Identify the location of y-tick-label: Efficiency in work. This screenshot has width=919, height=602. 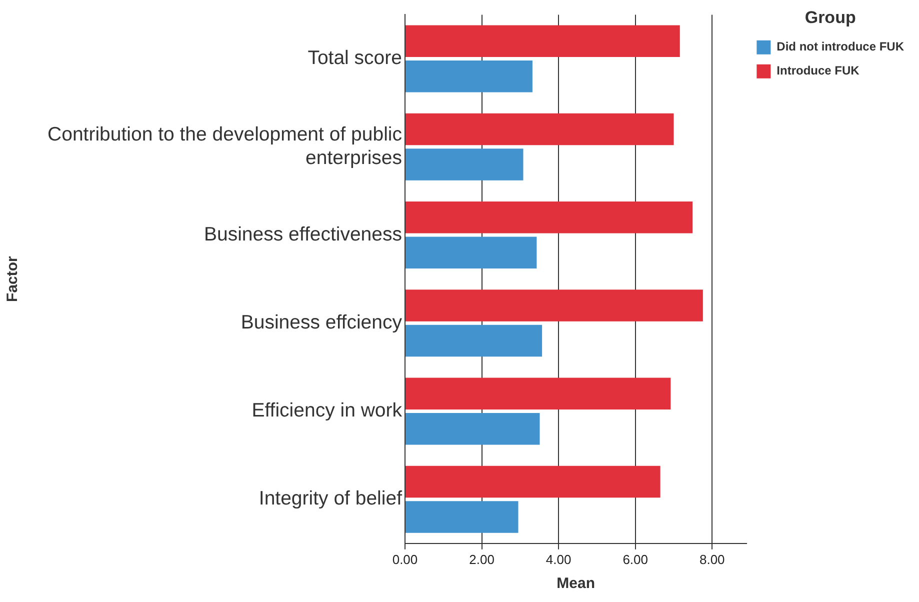
(327, 411).